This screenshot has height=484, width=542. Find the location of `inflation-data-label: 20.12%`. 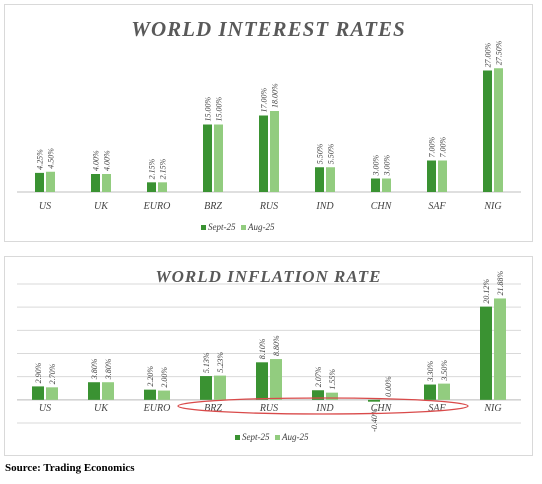

inflation-data-label: 20.12% is located at coordinates (486, 291).